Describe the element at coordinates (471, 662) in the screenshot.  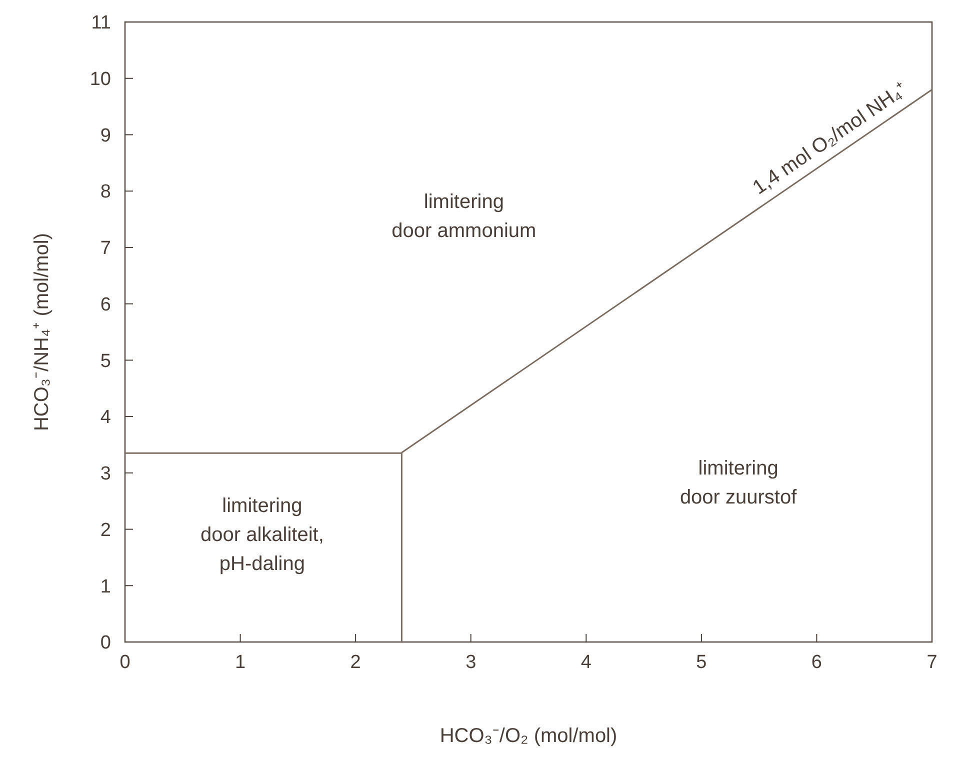
I see `x-tick-label: 3` at that location.